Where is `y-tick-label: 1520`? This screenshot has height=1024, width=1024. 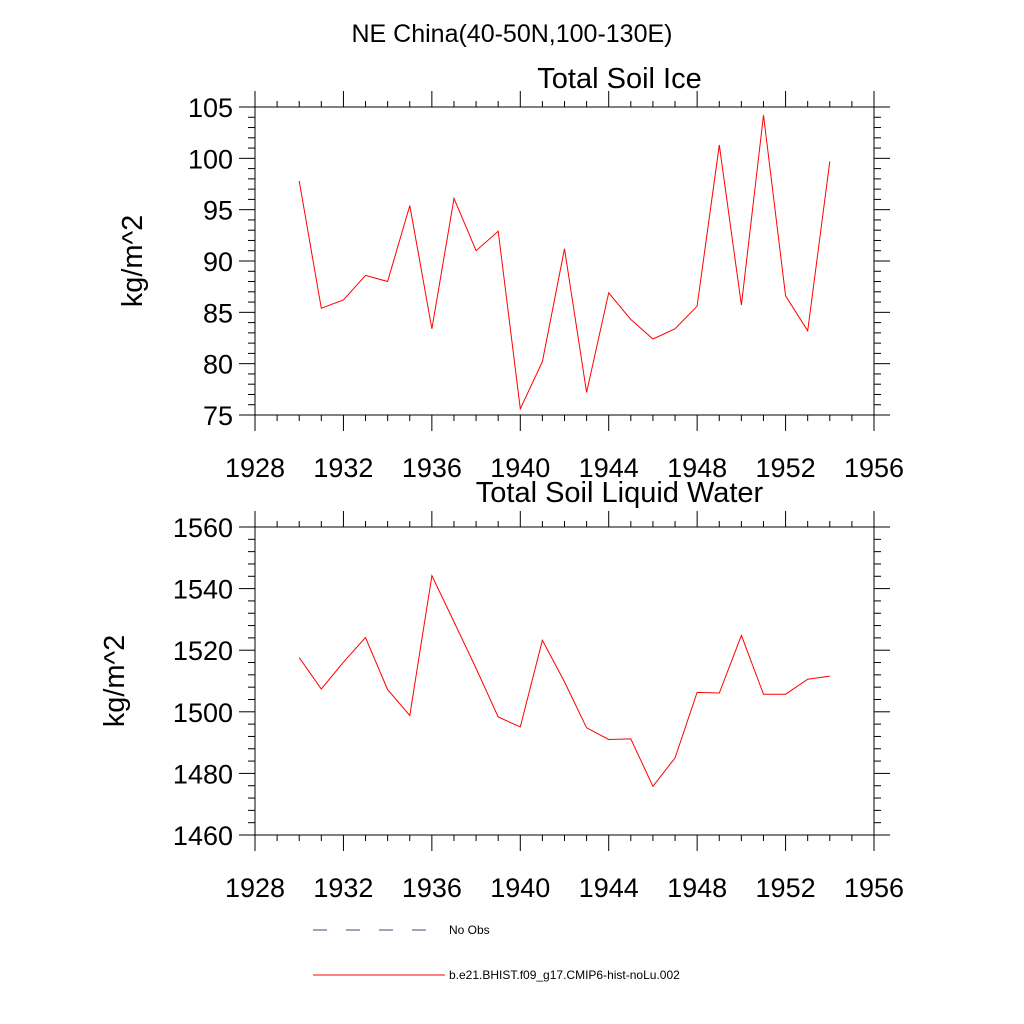
y-tick-label: 1520 is located at coordinates (203, 651).